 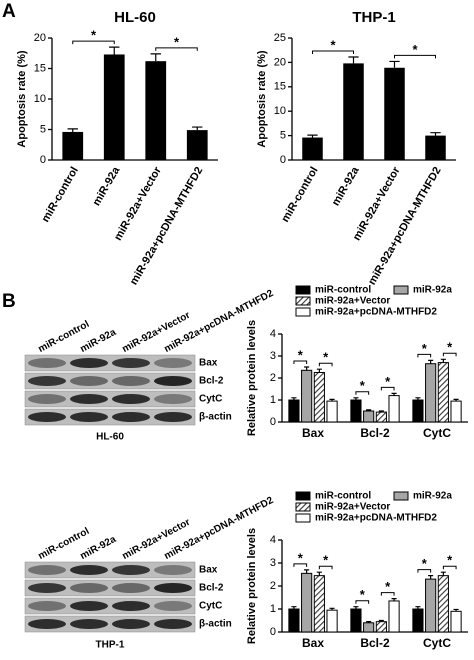 What do you see at coordinates (252, 378) in the screenshot?
I see `y-axis-label: Relative protein levels` at bounding box center [252, 378].